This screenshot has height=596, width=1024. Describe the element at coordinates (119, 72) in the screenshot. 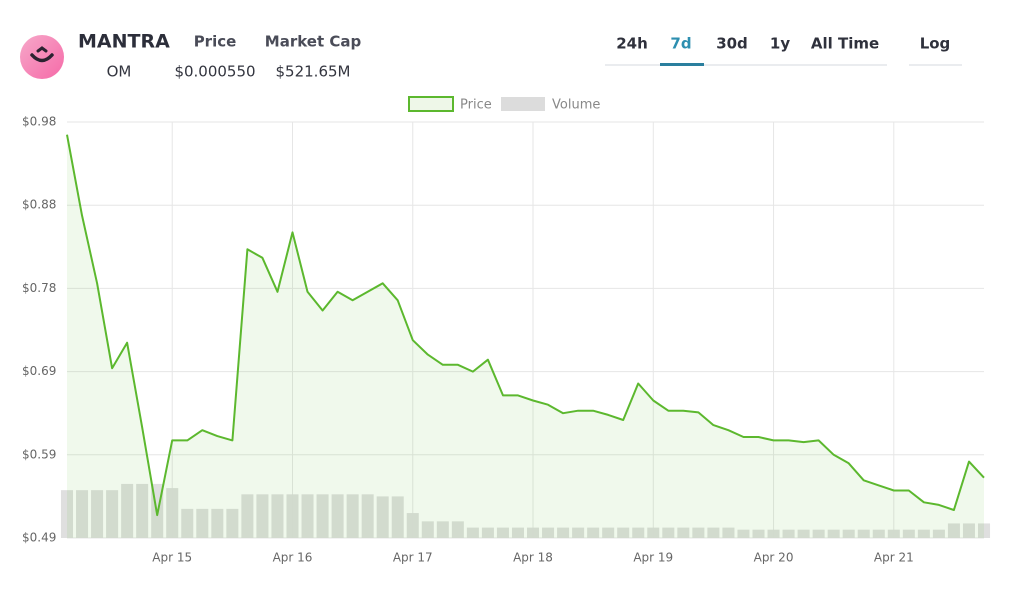

I see `coin-symbol: OM` at that location.